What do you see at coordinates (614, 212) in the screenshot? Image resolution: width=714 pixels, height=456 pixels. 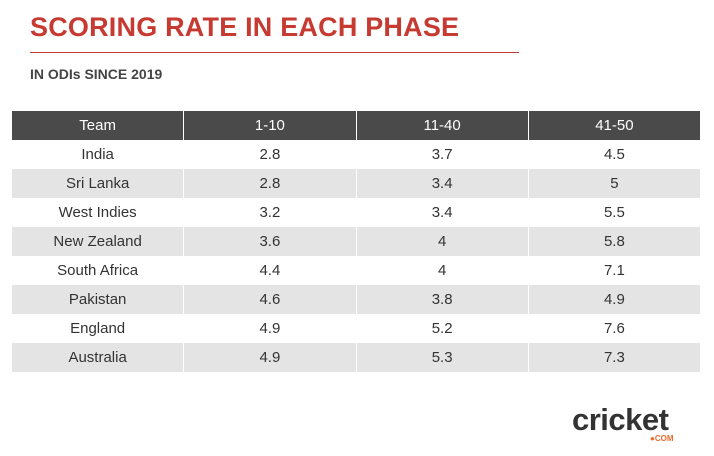 I see `value-cell: 5.5` at bounding box center [614, 212].